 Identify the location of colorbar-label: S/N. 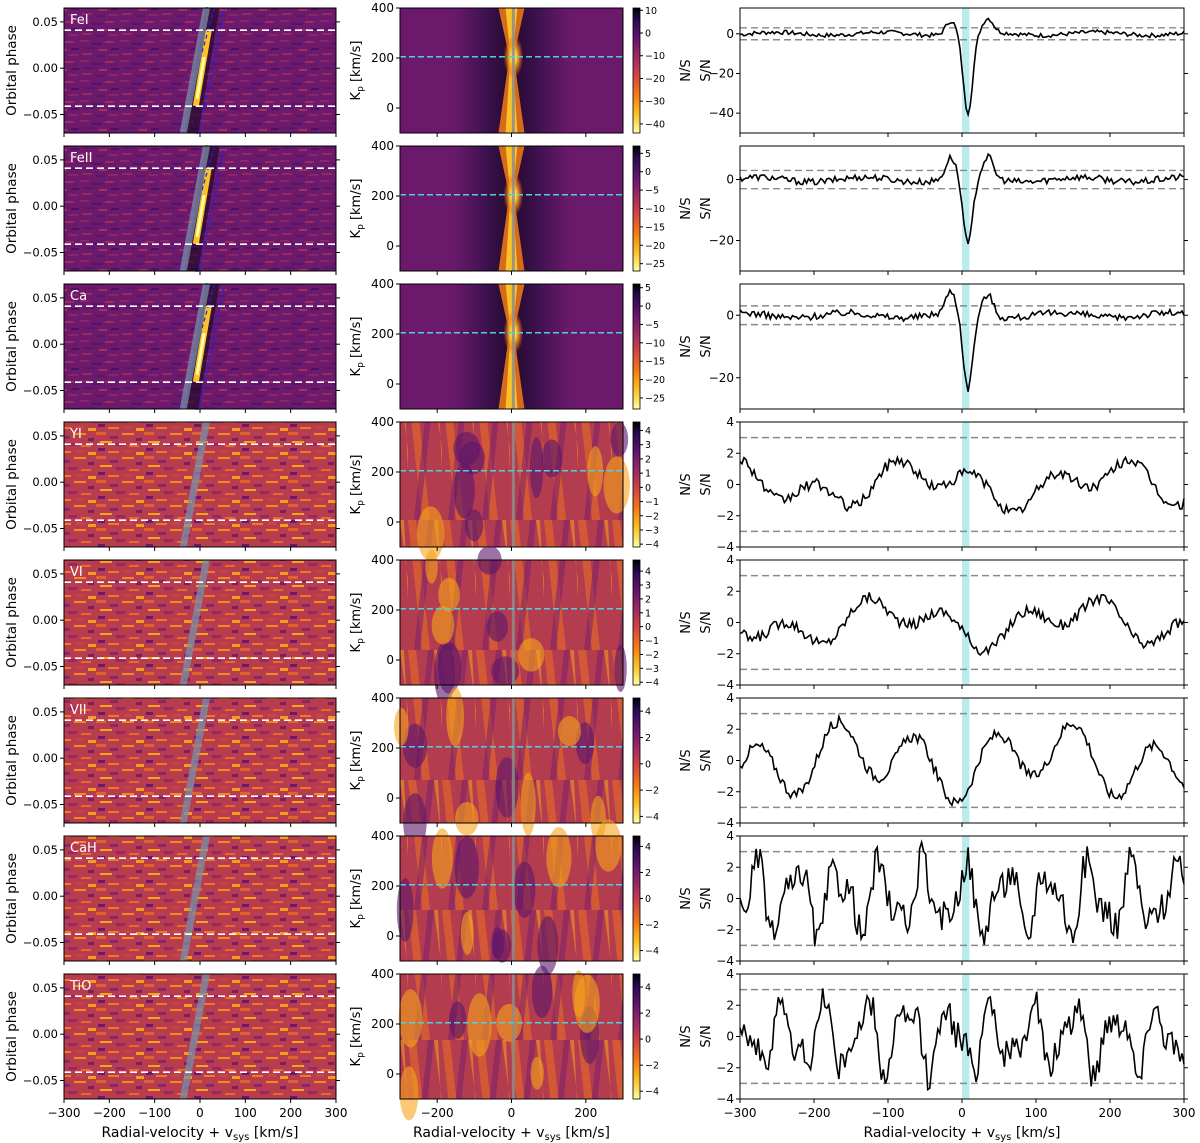
(683, 70).